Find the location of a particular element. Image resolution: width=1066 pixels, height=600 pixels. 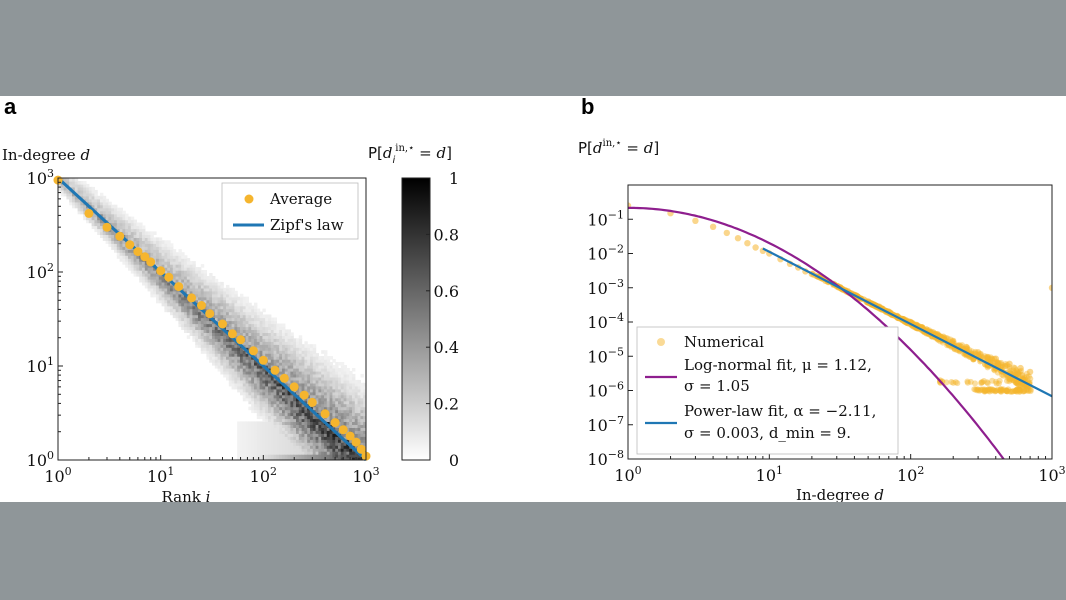

ytick-b: 10−1 is located at coordinates (605, 218).